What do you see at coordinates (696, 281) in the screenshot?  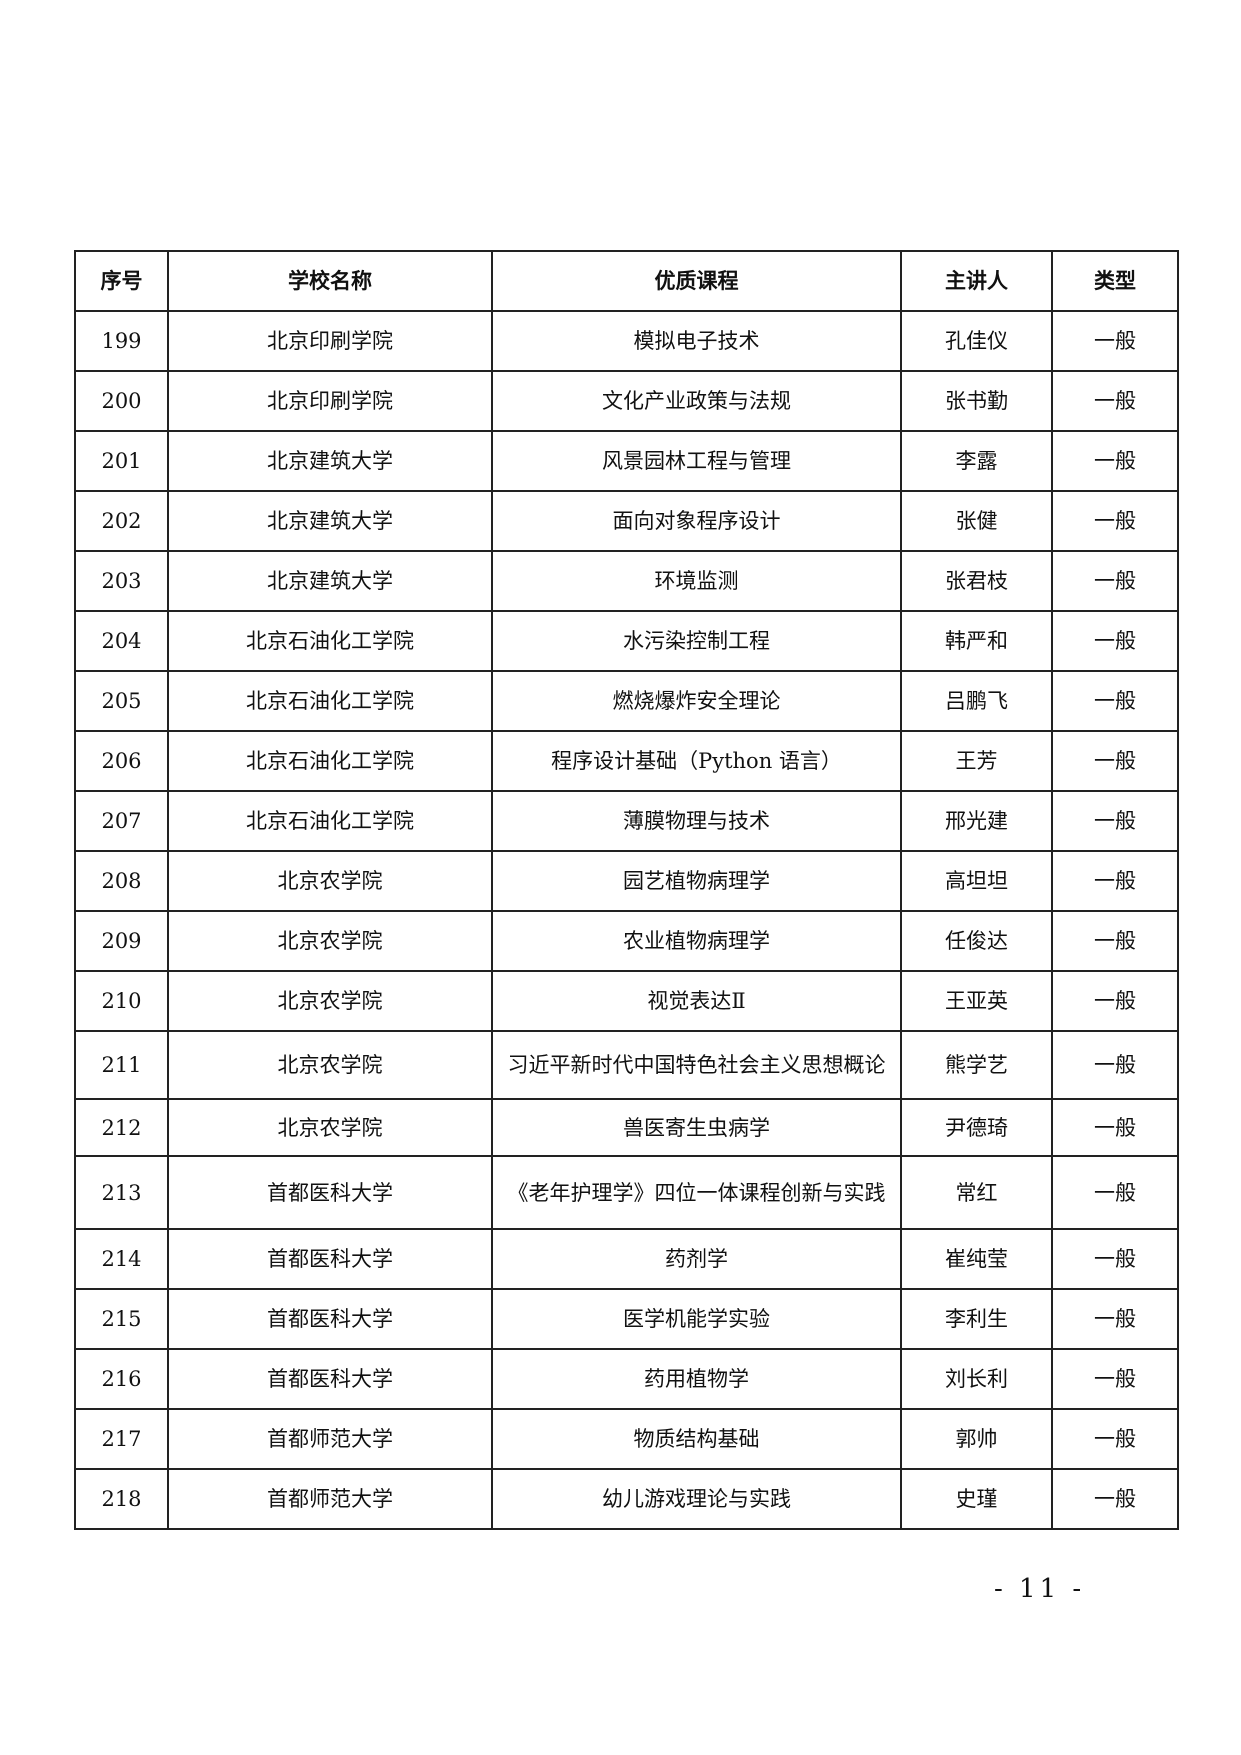 I see `header-course: 优质课程` at bounding box center [696, 281].